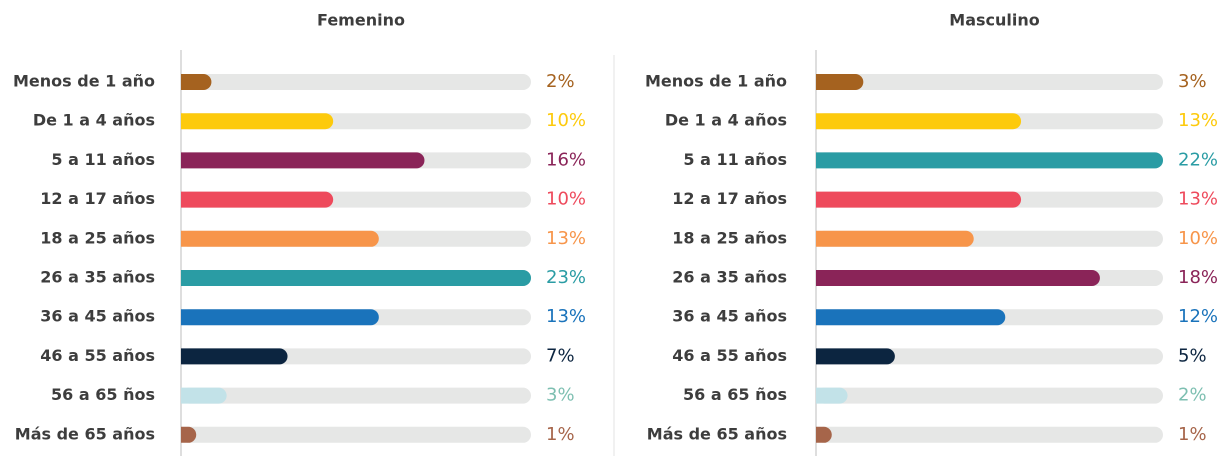  Describe the element at coordinates (361, 20) in the screenshot. I see `chart-title: Femenino` at that location.